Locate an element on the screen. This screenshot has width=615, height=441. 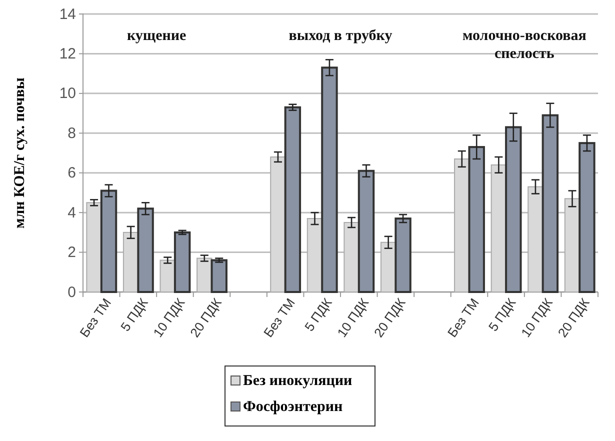
annotation: молочно-восковая спелость is located at coordinates (524, 45).